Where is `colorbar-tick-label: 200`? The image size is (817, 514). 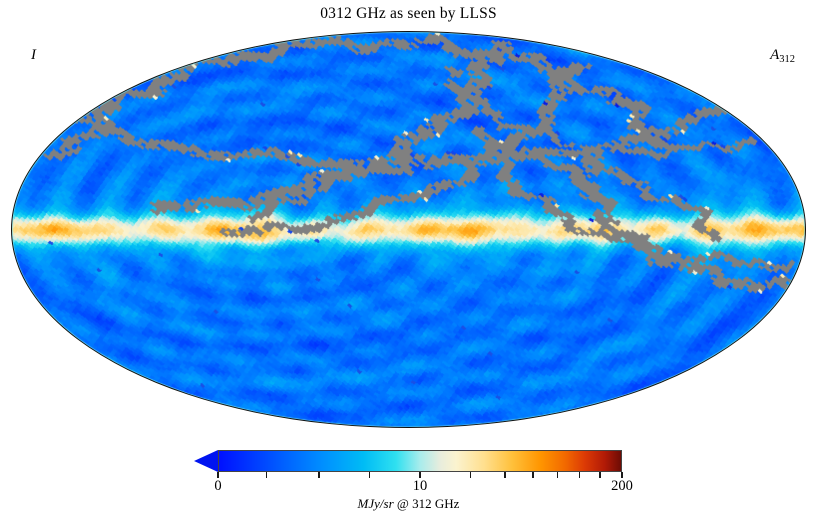
colorbar-tick-label: 200 is located at coordinates (622, 486).